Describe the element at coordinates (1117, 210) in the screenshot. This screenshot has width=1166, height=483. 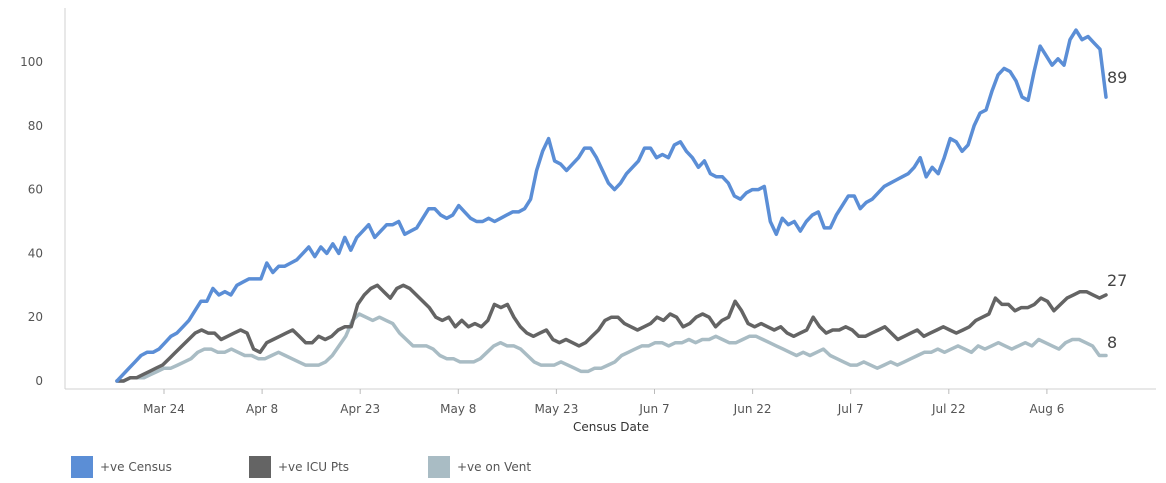
I see `end-labels: 8 27 89` at that location.